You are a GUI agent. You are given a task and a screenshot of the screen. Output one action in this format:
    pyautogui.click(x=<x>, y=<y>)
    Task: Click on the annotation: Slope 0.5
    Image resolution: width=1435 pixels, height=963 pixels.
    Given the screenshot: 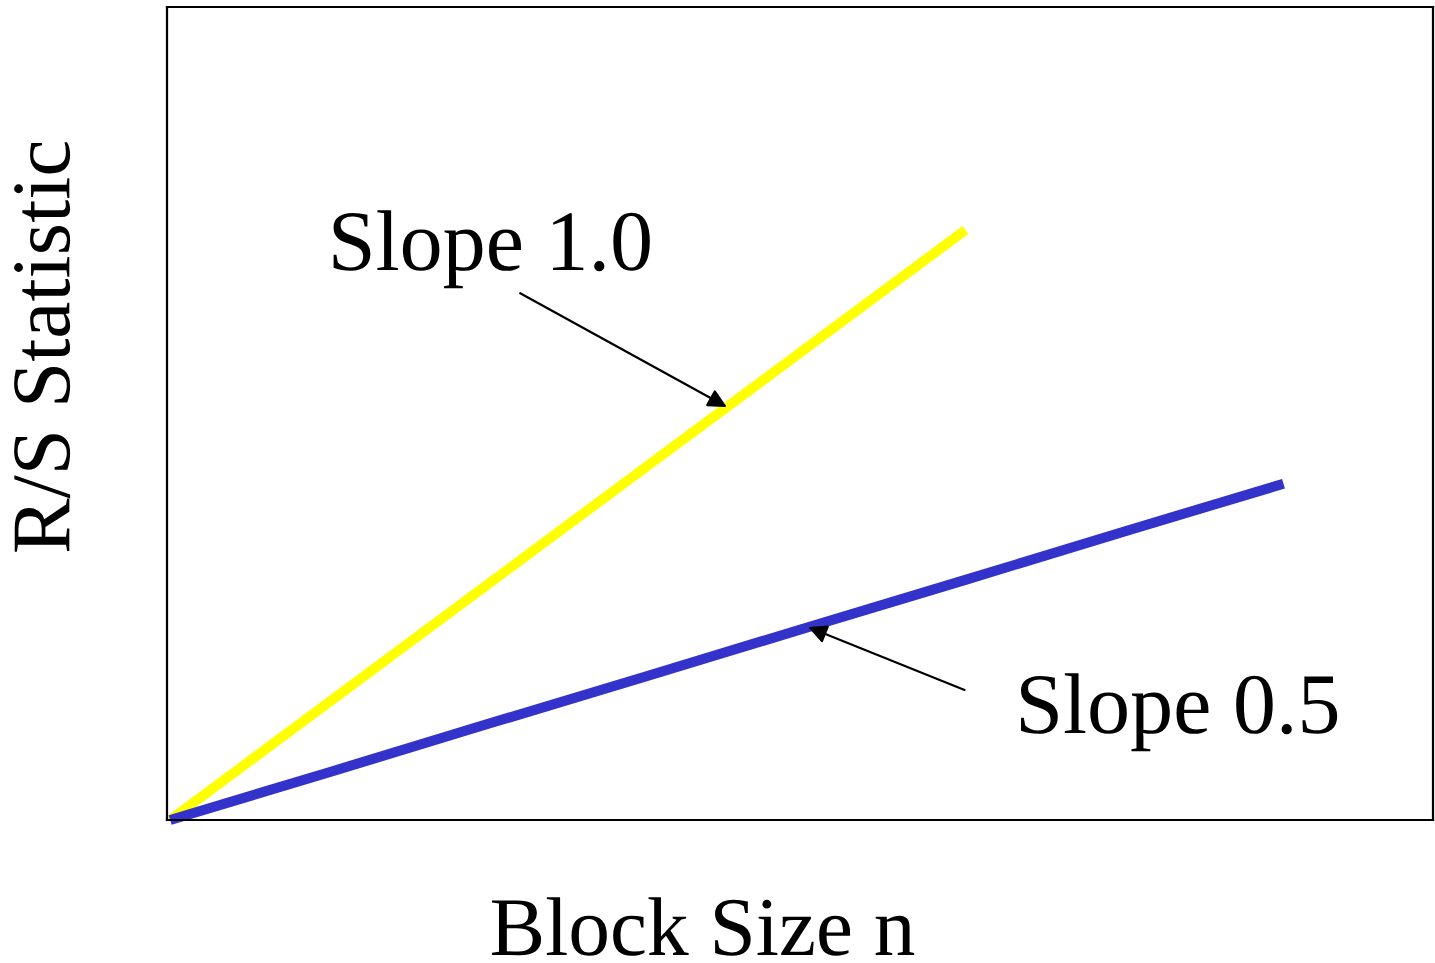 What is the action you would take?
    pyautogui.click(x=1179, y=712)
    